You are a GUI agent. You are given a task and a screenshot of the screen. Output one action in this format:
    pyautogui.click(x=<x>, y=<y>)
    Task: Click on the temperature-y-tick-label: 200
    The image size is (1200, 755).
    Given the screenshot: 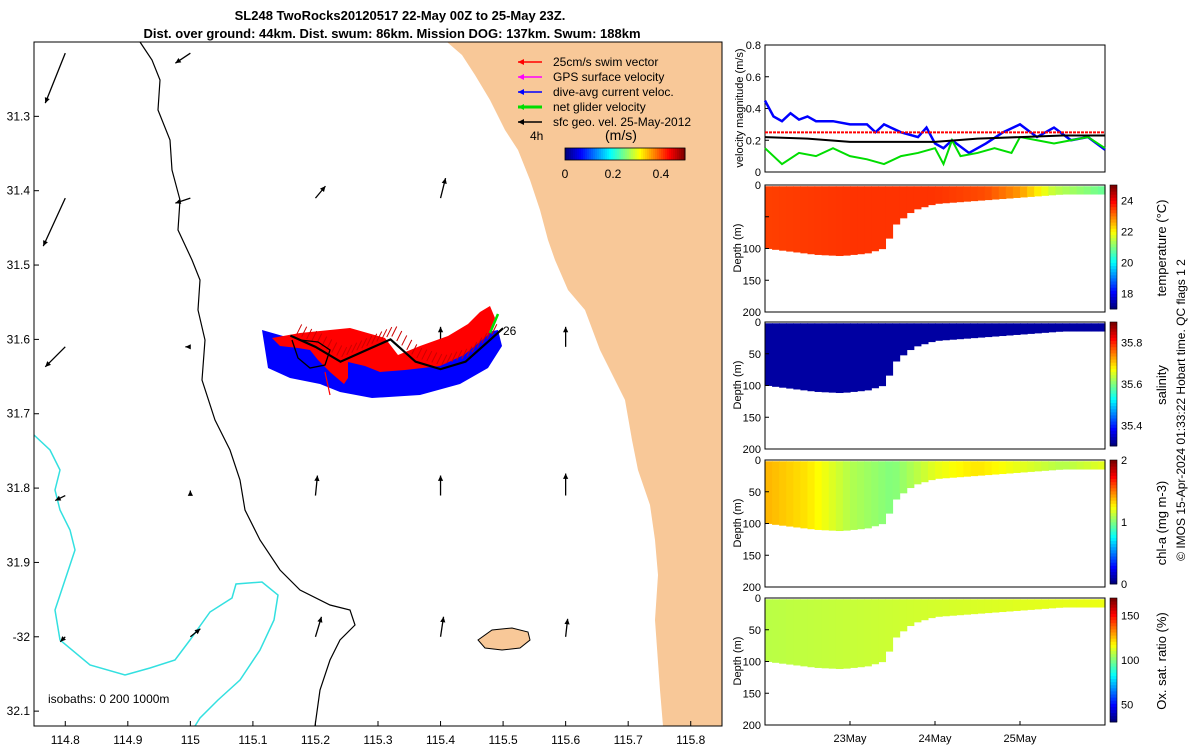 What is the action you would take?
    pyautogui.click(x=752, y=313)
    